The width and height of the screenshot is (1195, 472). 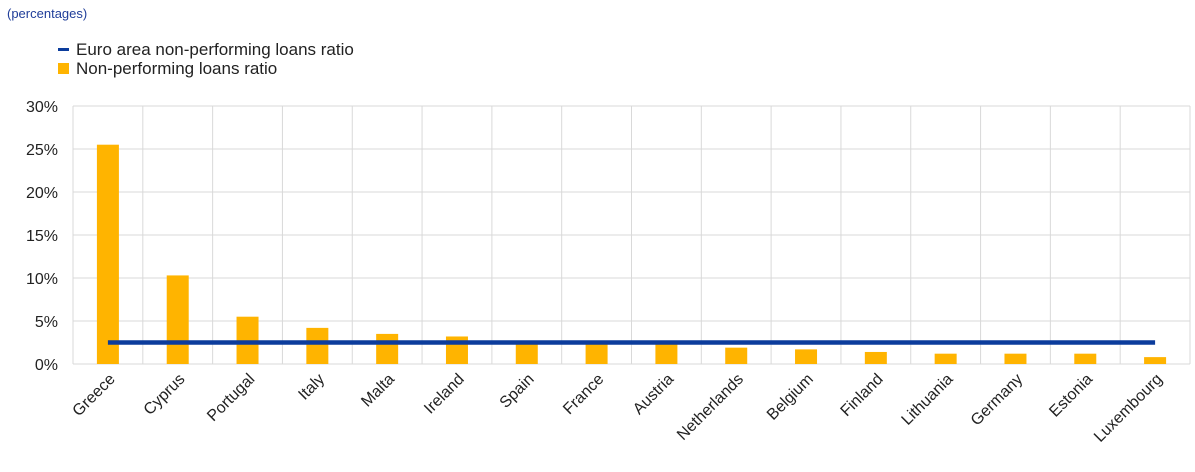 What do you see at coordinates (42, 150) in the screenshot?
I see `y-tick-label: 25%` at bounding box center [42, 150].